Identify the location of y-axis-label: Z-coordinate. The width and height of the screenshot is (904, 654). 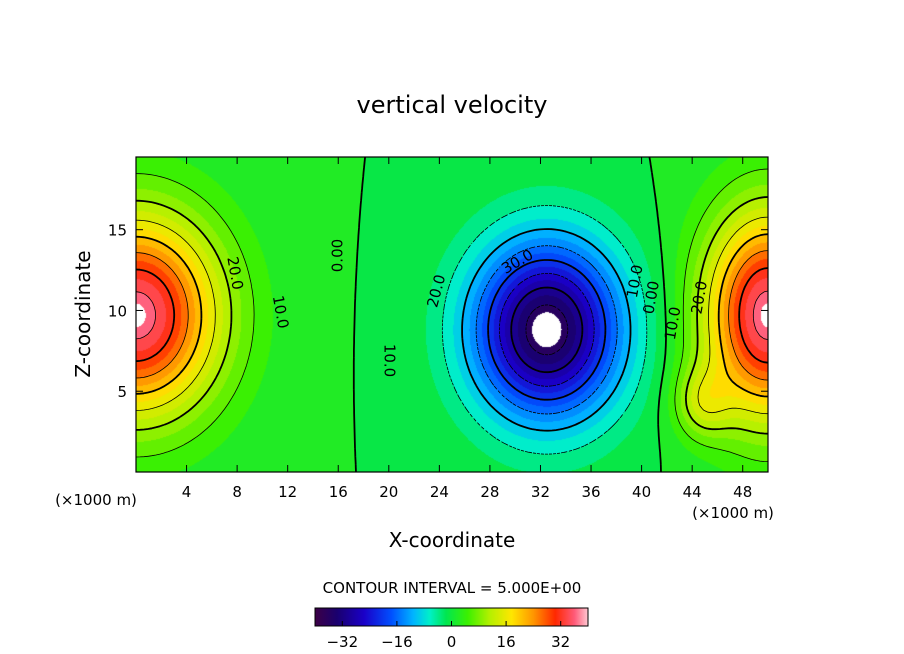
(83, 313).